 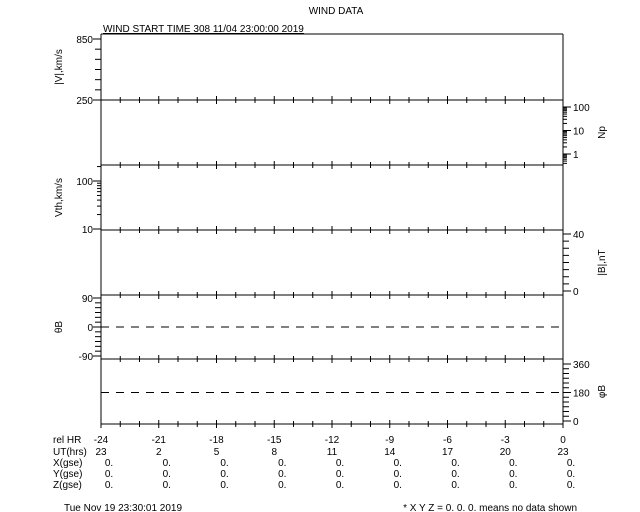 I want to click on x-row-value: 20, so click(x=506, y=452).